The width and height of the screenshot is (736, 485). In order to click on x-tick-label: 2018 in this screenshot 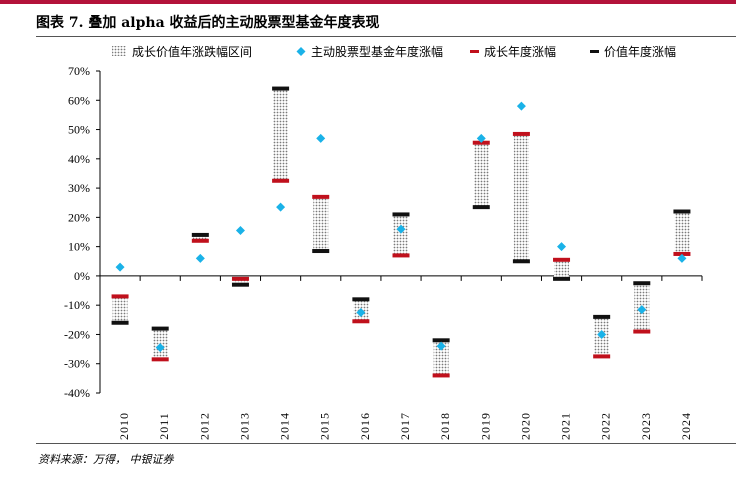, I will do `click(445, 426)`.